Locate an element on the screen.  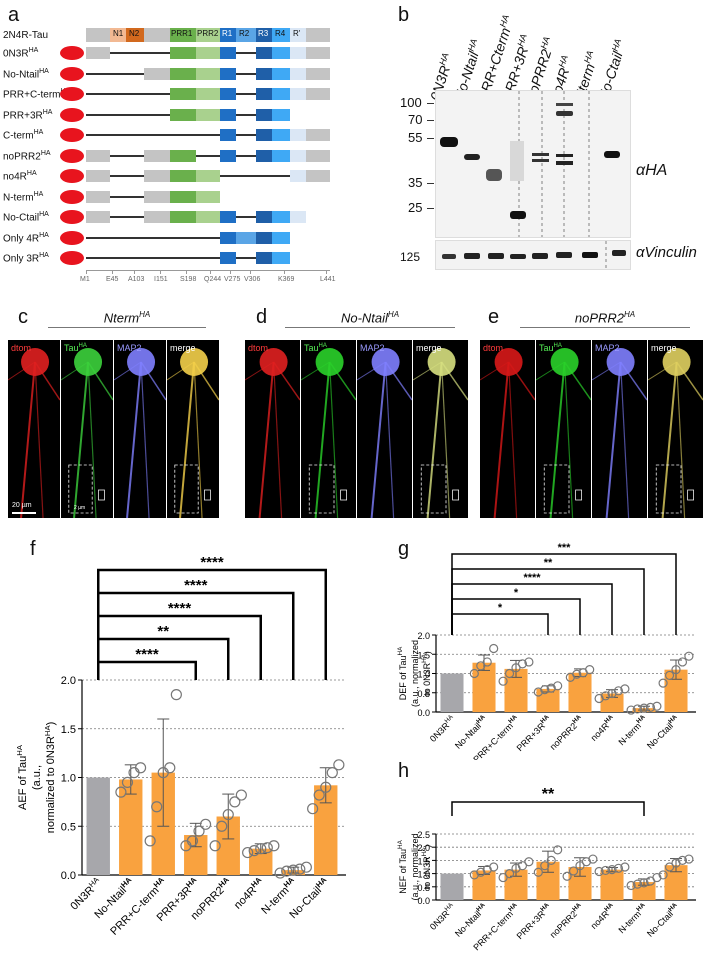
domain-prr2: PRR2 is located at coordinates (208, 35).